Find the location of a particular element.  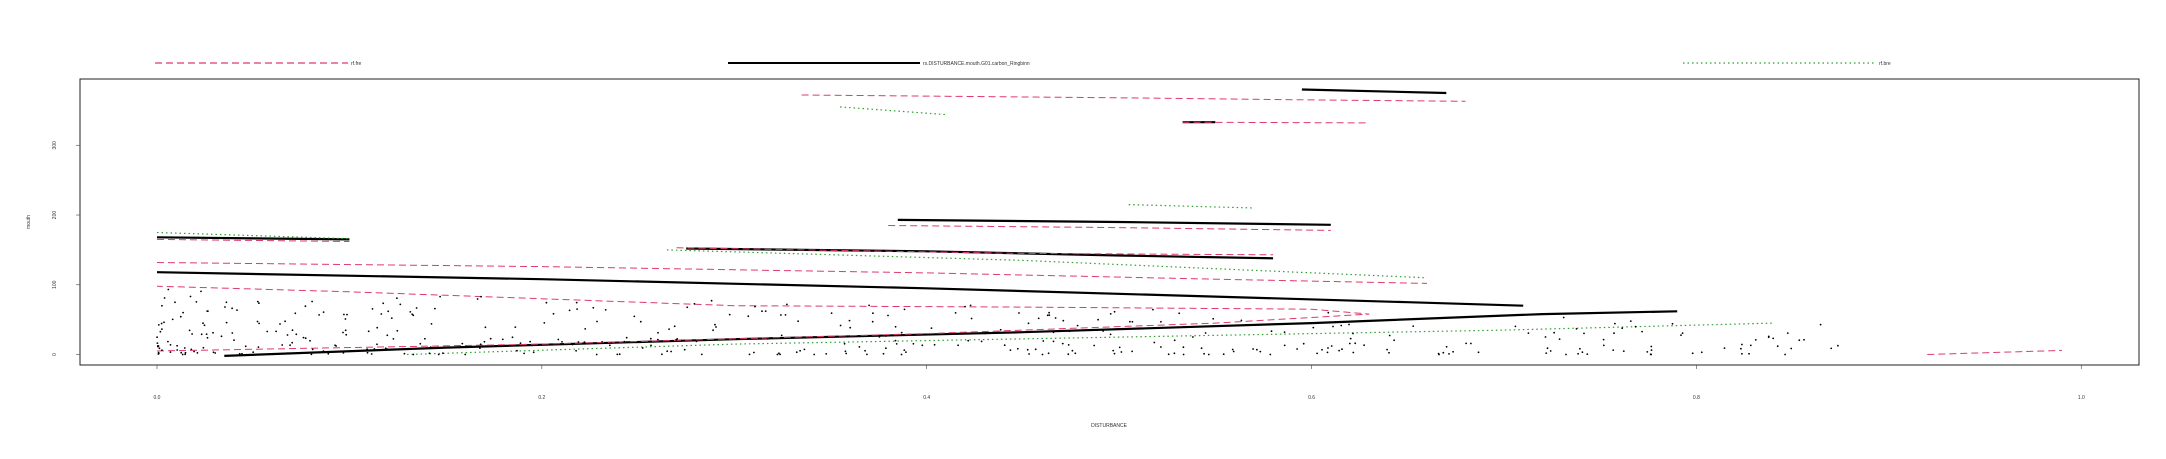

x-tick-label-5: 1.0 is located at coordinates (2081, 398).